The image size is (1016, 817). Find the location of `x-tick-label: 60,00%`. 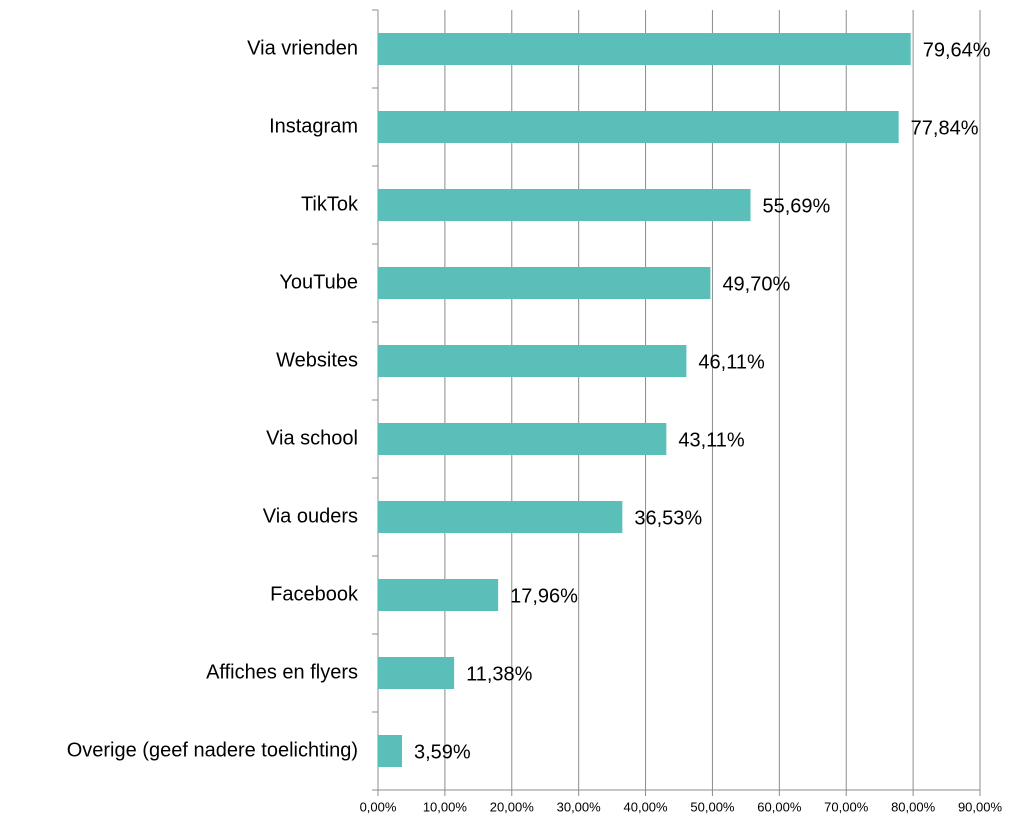

x-tick-label: 60,00% is located at coordinates (779, 806).